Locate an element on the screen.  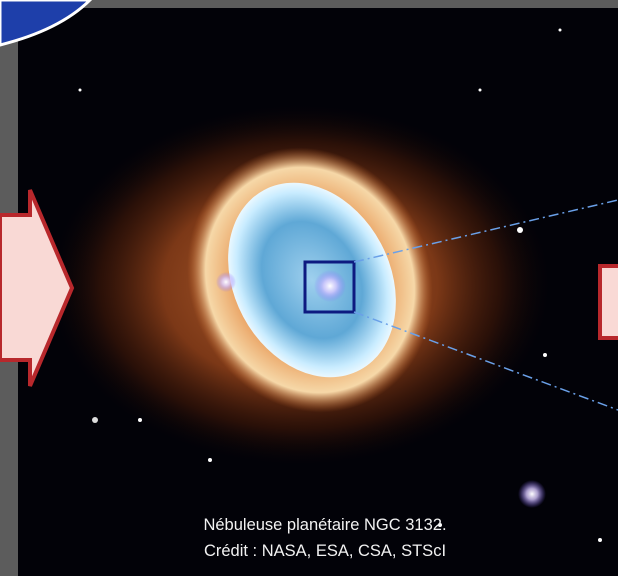
caption-line: Crédit : NASA, ESA, CSA, STScI is located at coordinates (325, 551).